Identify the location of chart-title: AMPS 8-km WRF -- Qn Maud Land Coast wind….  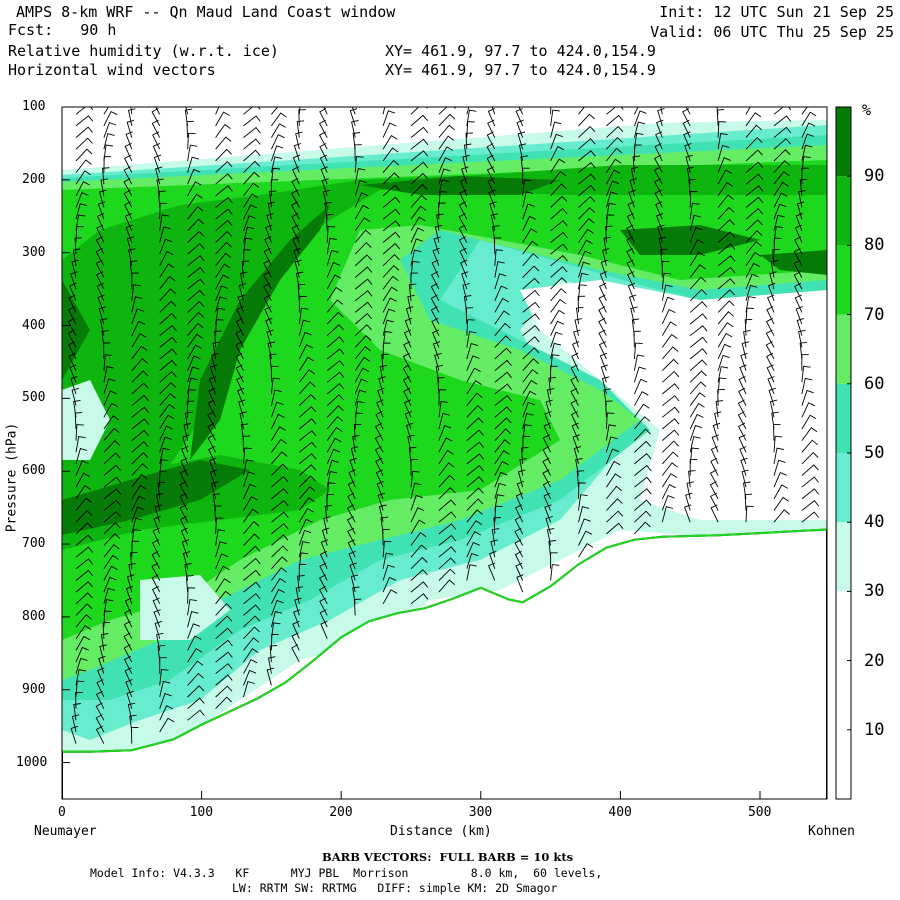
(206, 12).